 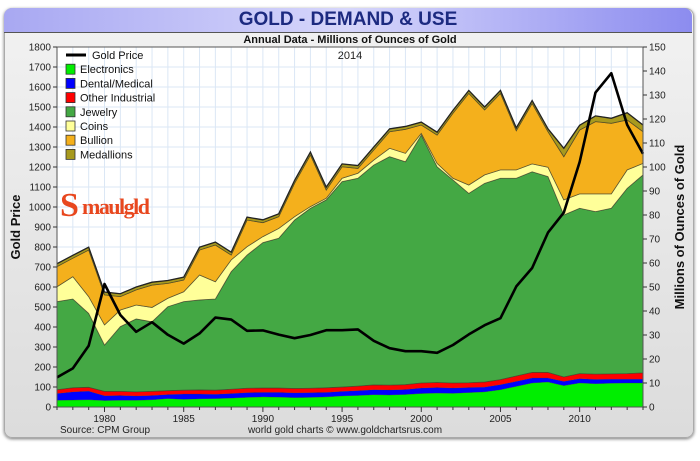 I want to click on left-tick-label: 1800, so click(x=40, y=48).